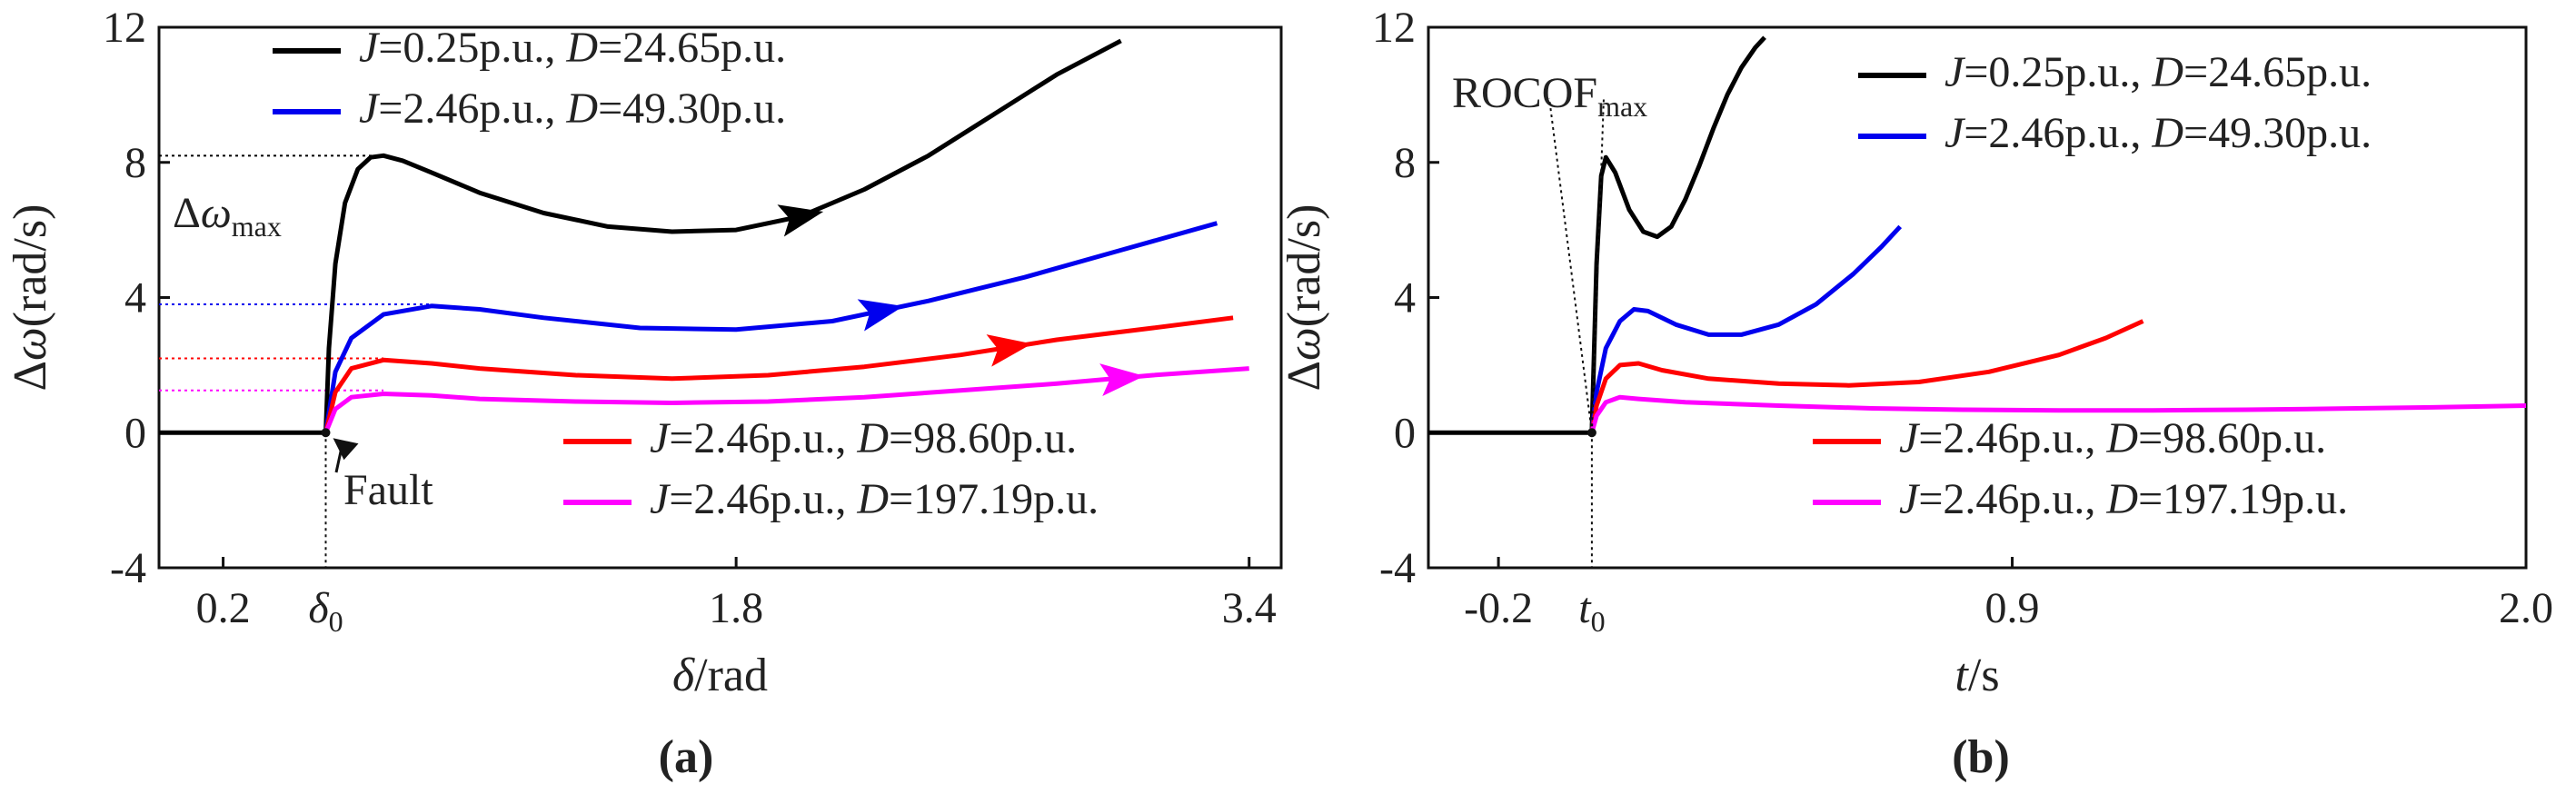 Image resolution: width=2576 pixels, height=794 pixels. I want to click on dw-max-subscript: max, so click(257, 226).